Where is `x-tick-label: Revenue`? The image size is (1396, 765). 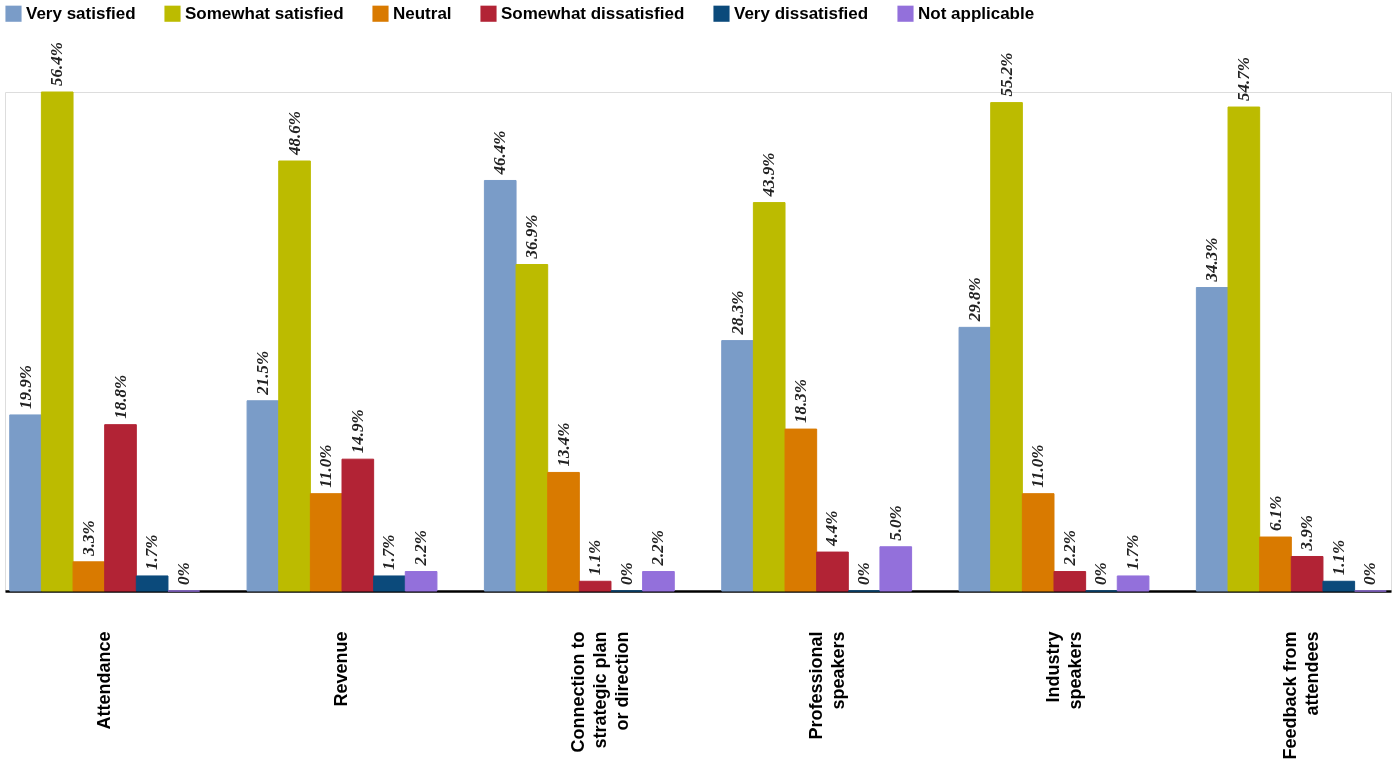 x-tick-label: Revenue is located at coordinates (341, 669).